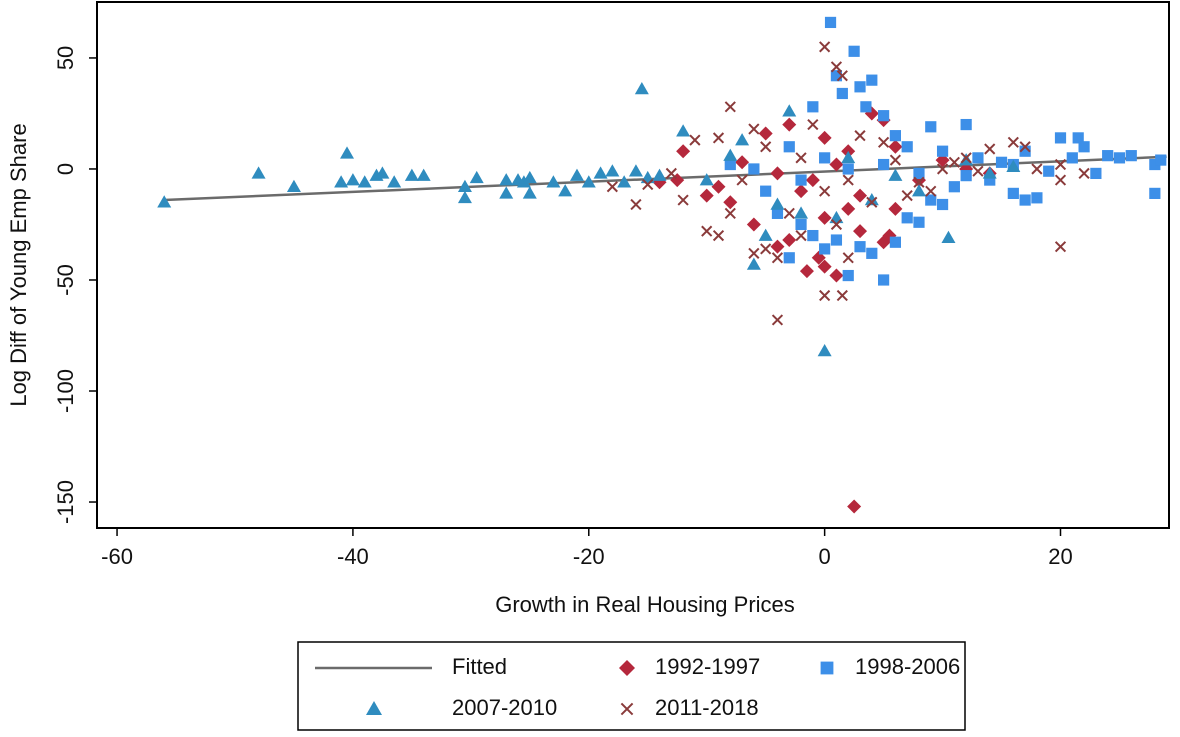  Describe the element at coordinates (353, 556) in the screenshot. I see `x-tick-label: -40` at that location.